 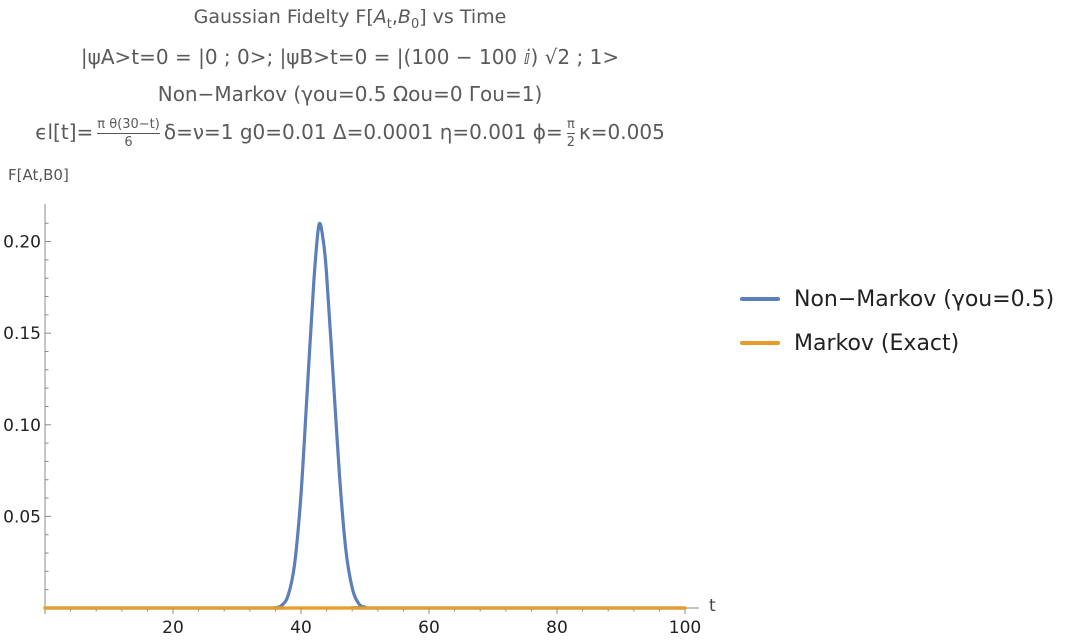 What do you see at coordinates (22, 426) in the screenshot?
I see `y-tick-label: 0.10` at bounding box center [22, 426].